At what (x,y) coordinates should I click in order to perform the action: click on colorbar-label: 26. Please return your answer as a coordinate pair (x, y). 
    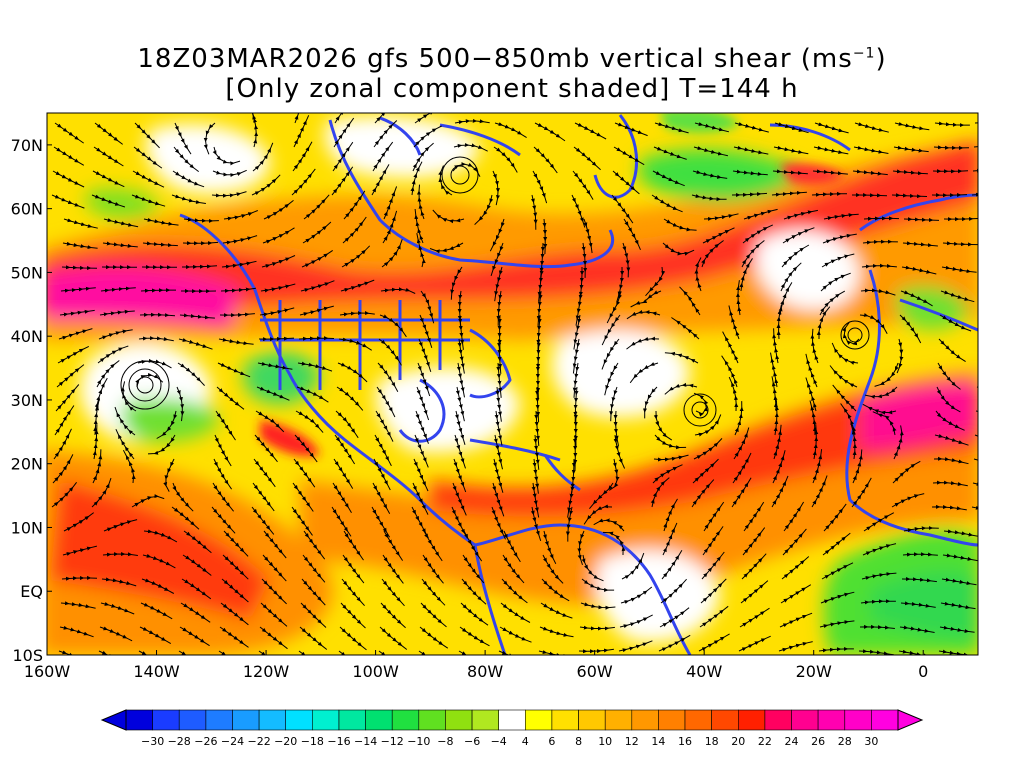
    Looking at the image, I should click on (818, 741).